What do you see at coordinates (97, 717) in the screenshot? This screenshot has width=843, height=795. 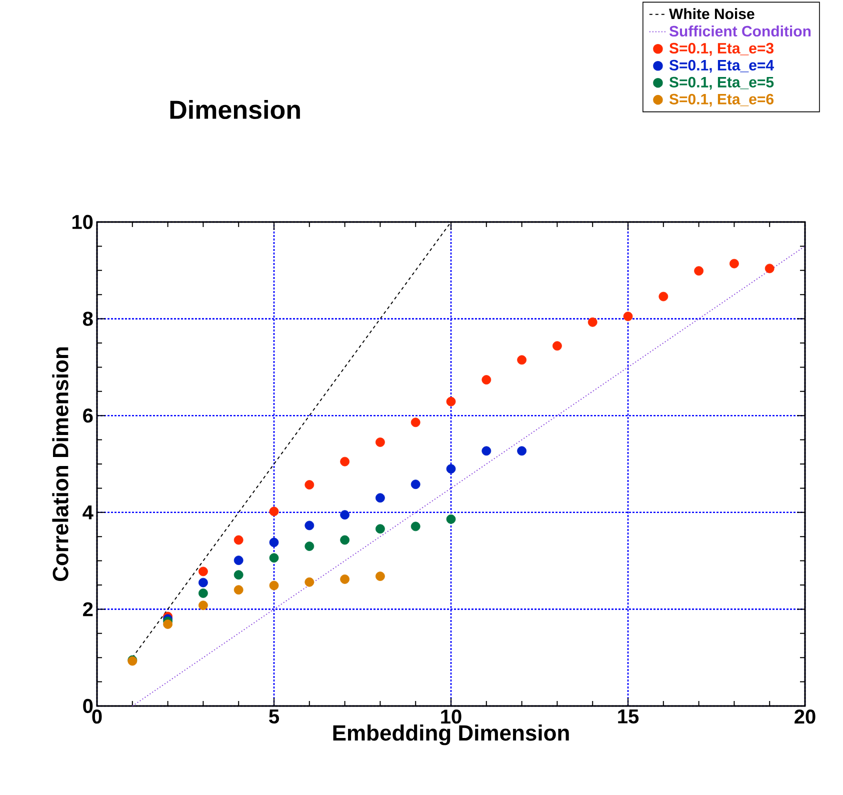 I see `x-tick-label: 0` at bounding box center [97, 717].